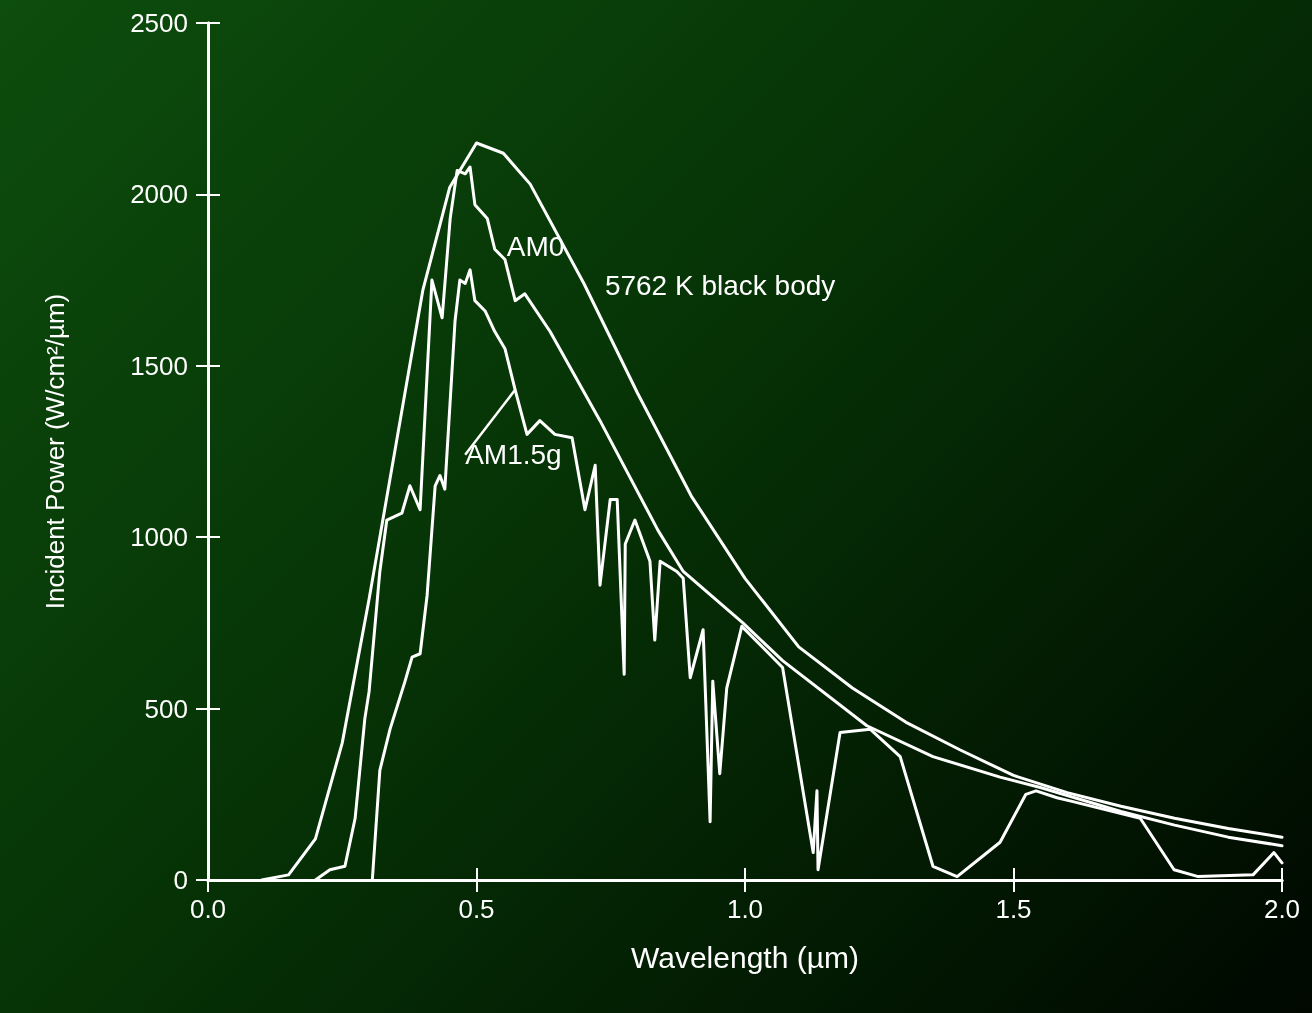 This screenshot has width=1312, height=1013. What do you see at coordinates (159, 194) in the screenshot?
I see `y-tick-label: 2000` at bounding box center [159, 194].